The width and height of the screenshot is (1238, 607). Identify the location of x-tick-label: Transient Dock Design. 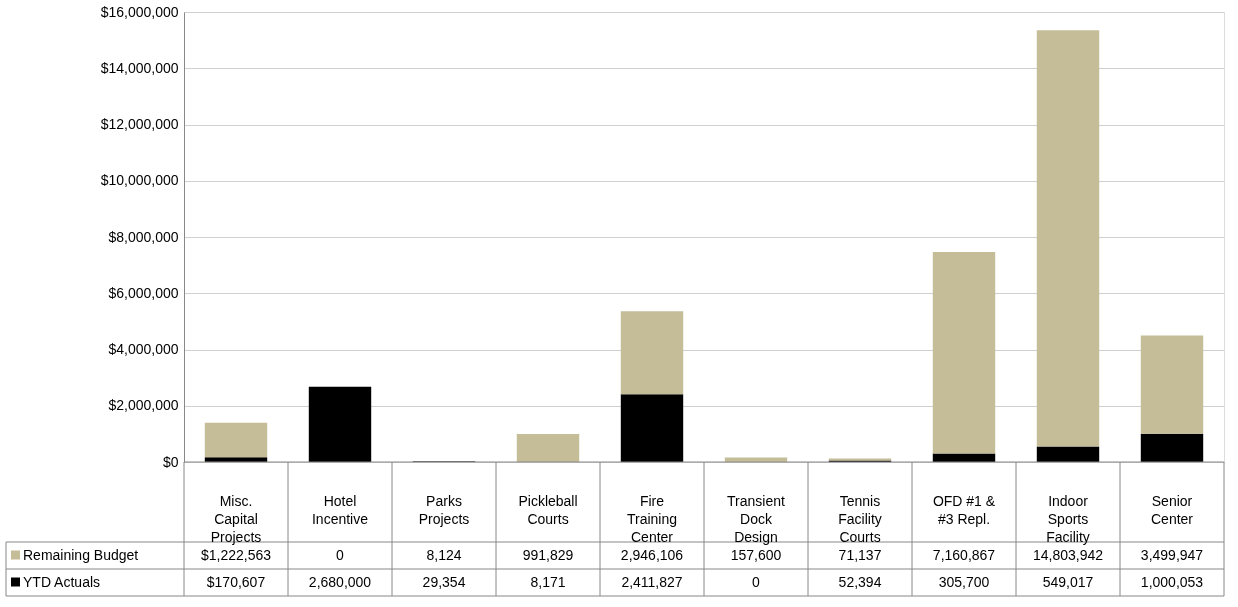
(756, 519).